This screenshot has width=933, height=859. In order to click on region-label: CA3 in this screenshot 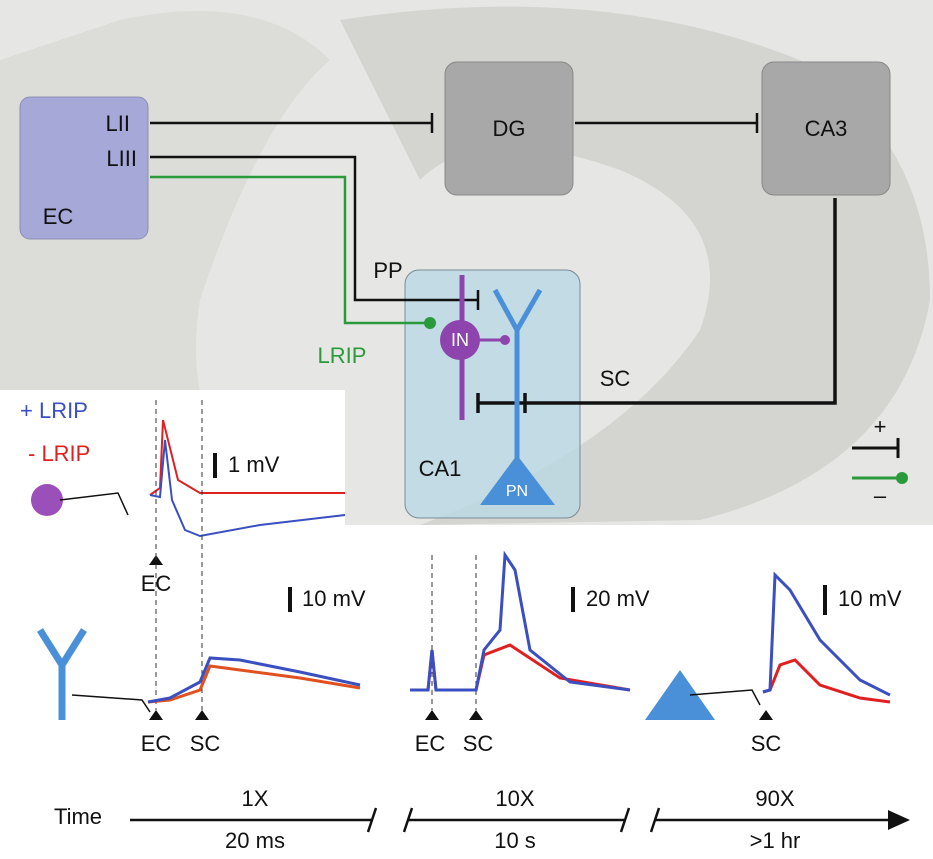, I will do `click(826, 128)`.